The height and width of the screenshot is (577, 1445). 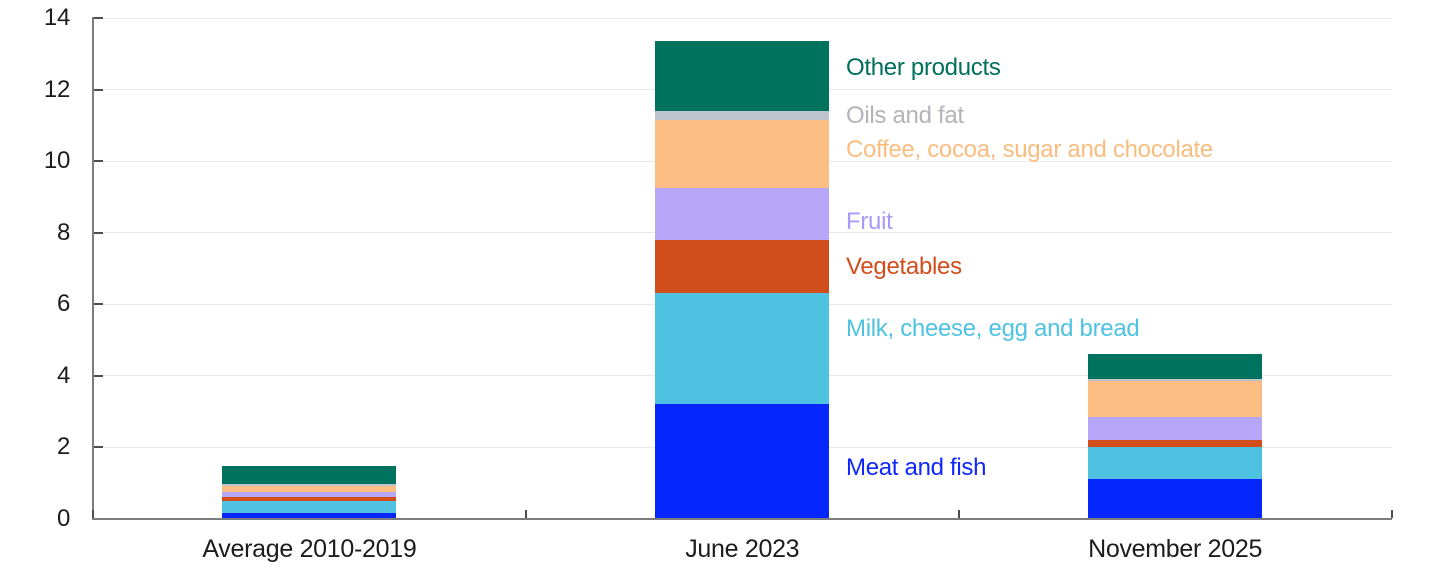 I want to click on bar-segment-november-2025-vegetables, so click(x=1175, y=443).